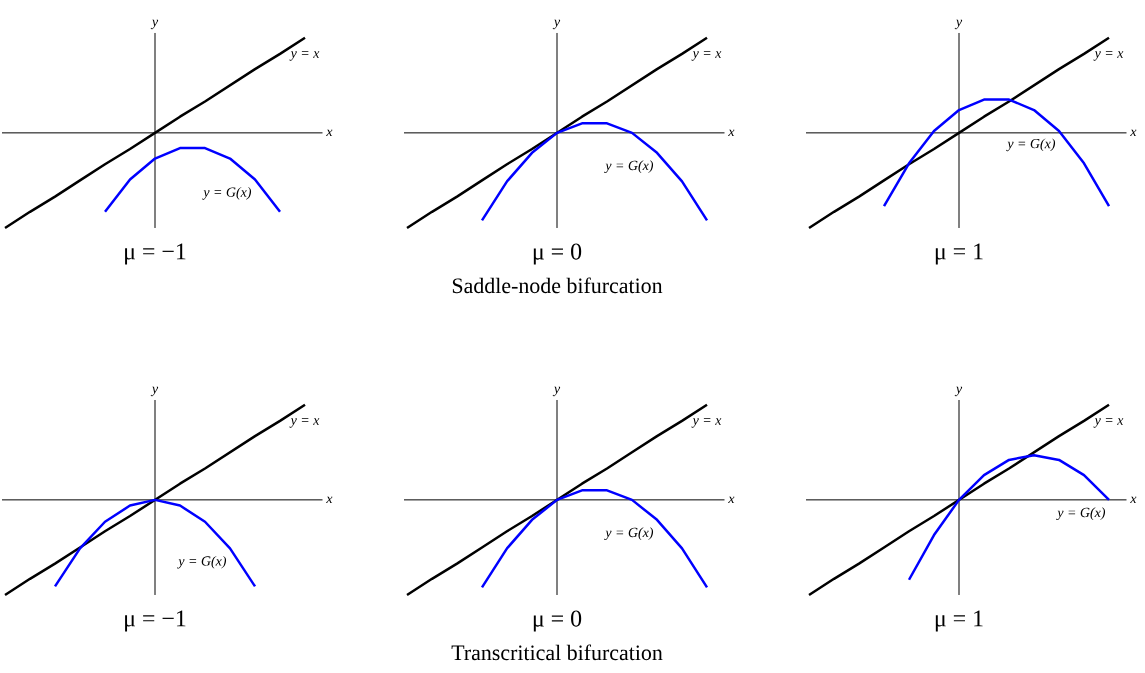 The image size is (1145, 673). What do you see at coordinates (557, 652) in the screenshot?
I see `text: Transcritical bifurcation` at bounding box center [557, 652].